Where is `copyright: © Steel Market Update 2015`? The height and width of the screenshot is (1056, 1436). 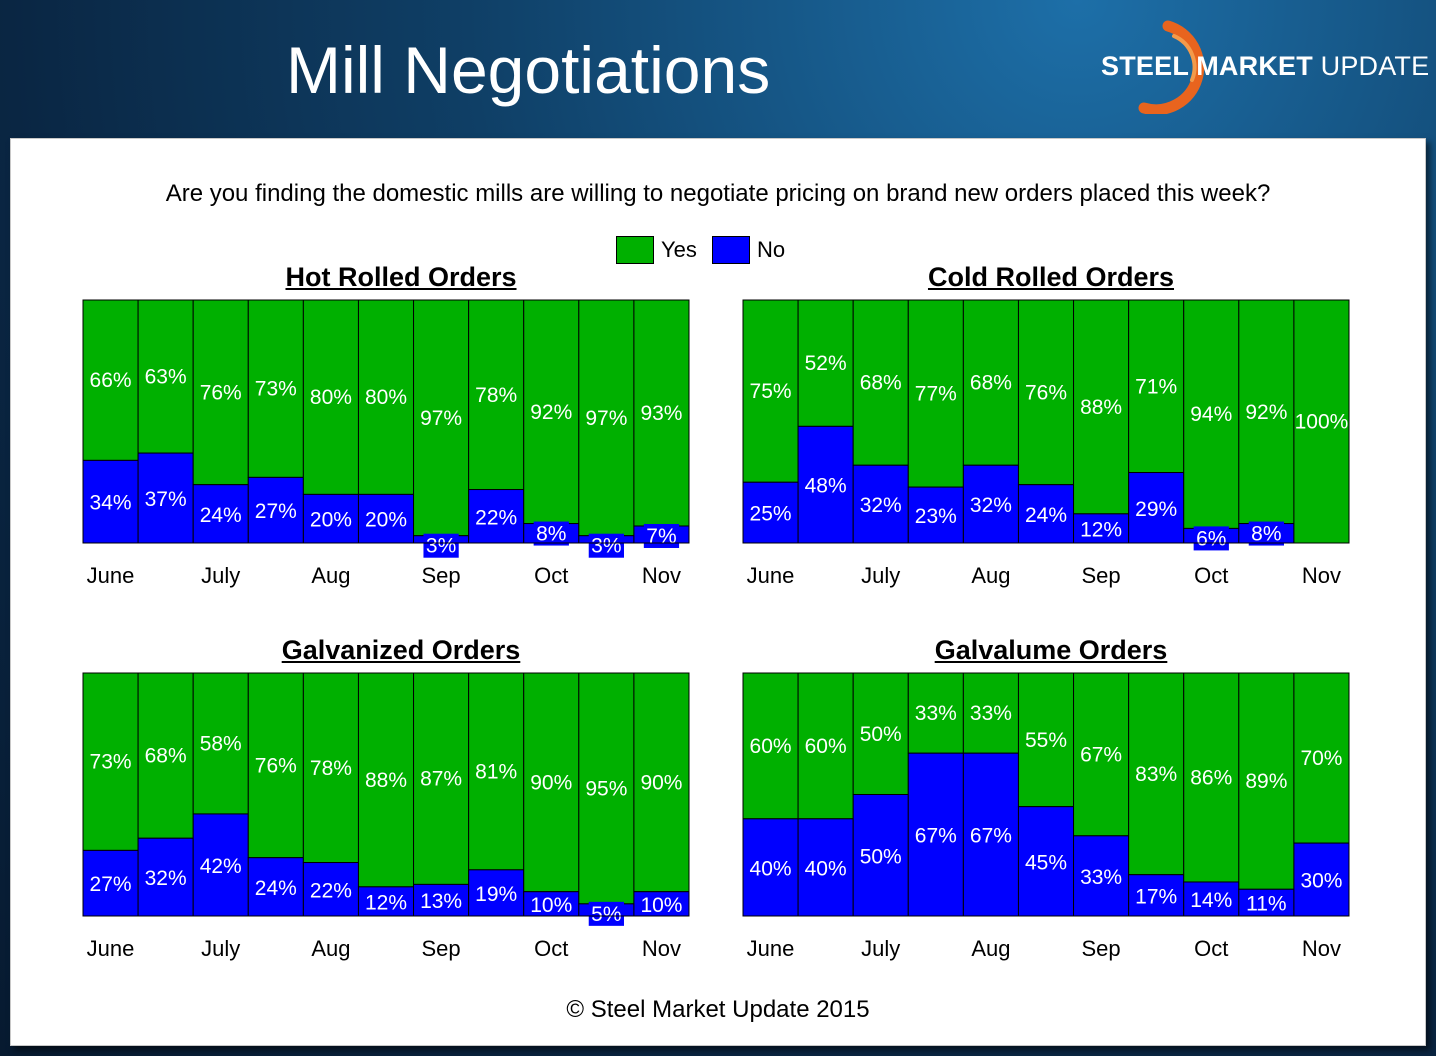
copyright: © Steel Market Update 2015 is located at coordinates (718, 1009).